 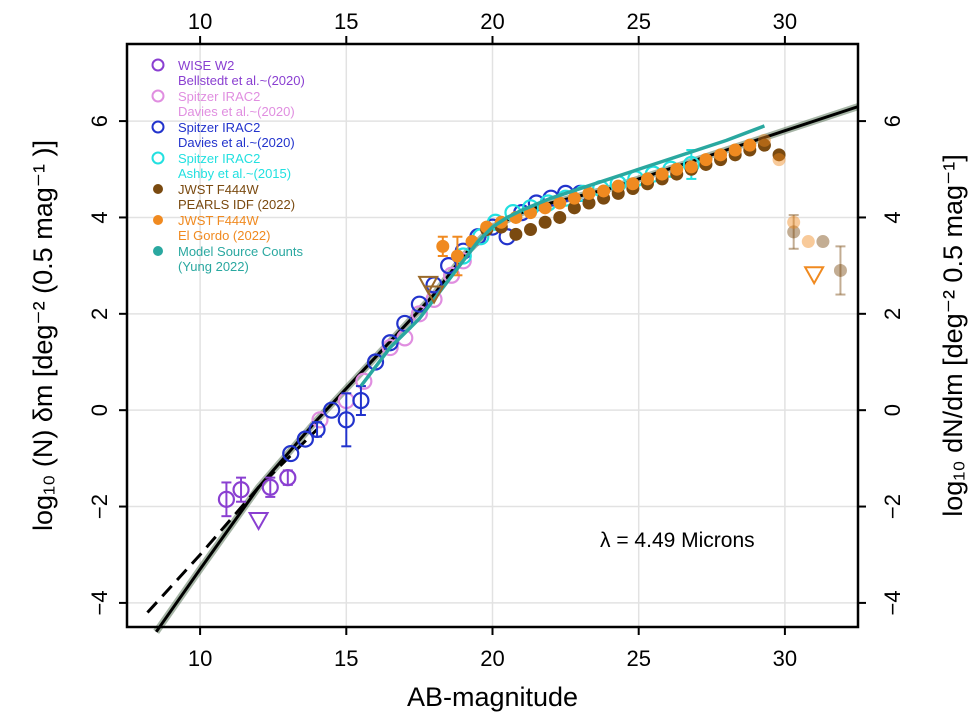 What do you see at coordinates (99, 217) in the screenshot?
I see `y-tick-label: 4` at bounding box center [99, 217].